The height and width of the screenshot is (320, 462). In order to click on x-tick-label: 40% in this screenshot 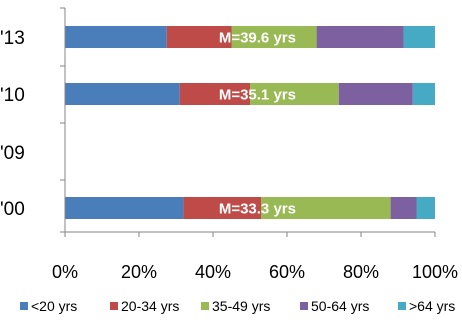, I will do `click(213, 272)`.